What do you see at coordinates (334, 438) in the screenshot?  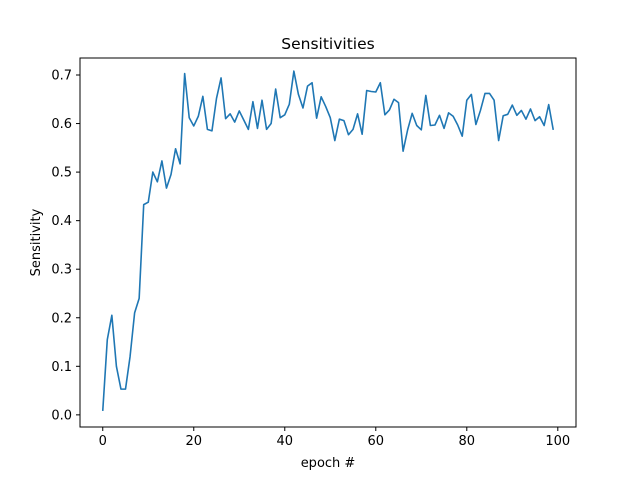 I see `x-axis-ticks: 0 20 40 60 80 100` at bounding box center [334, 438].